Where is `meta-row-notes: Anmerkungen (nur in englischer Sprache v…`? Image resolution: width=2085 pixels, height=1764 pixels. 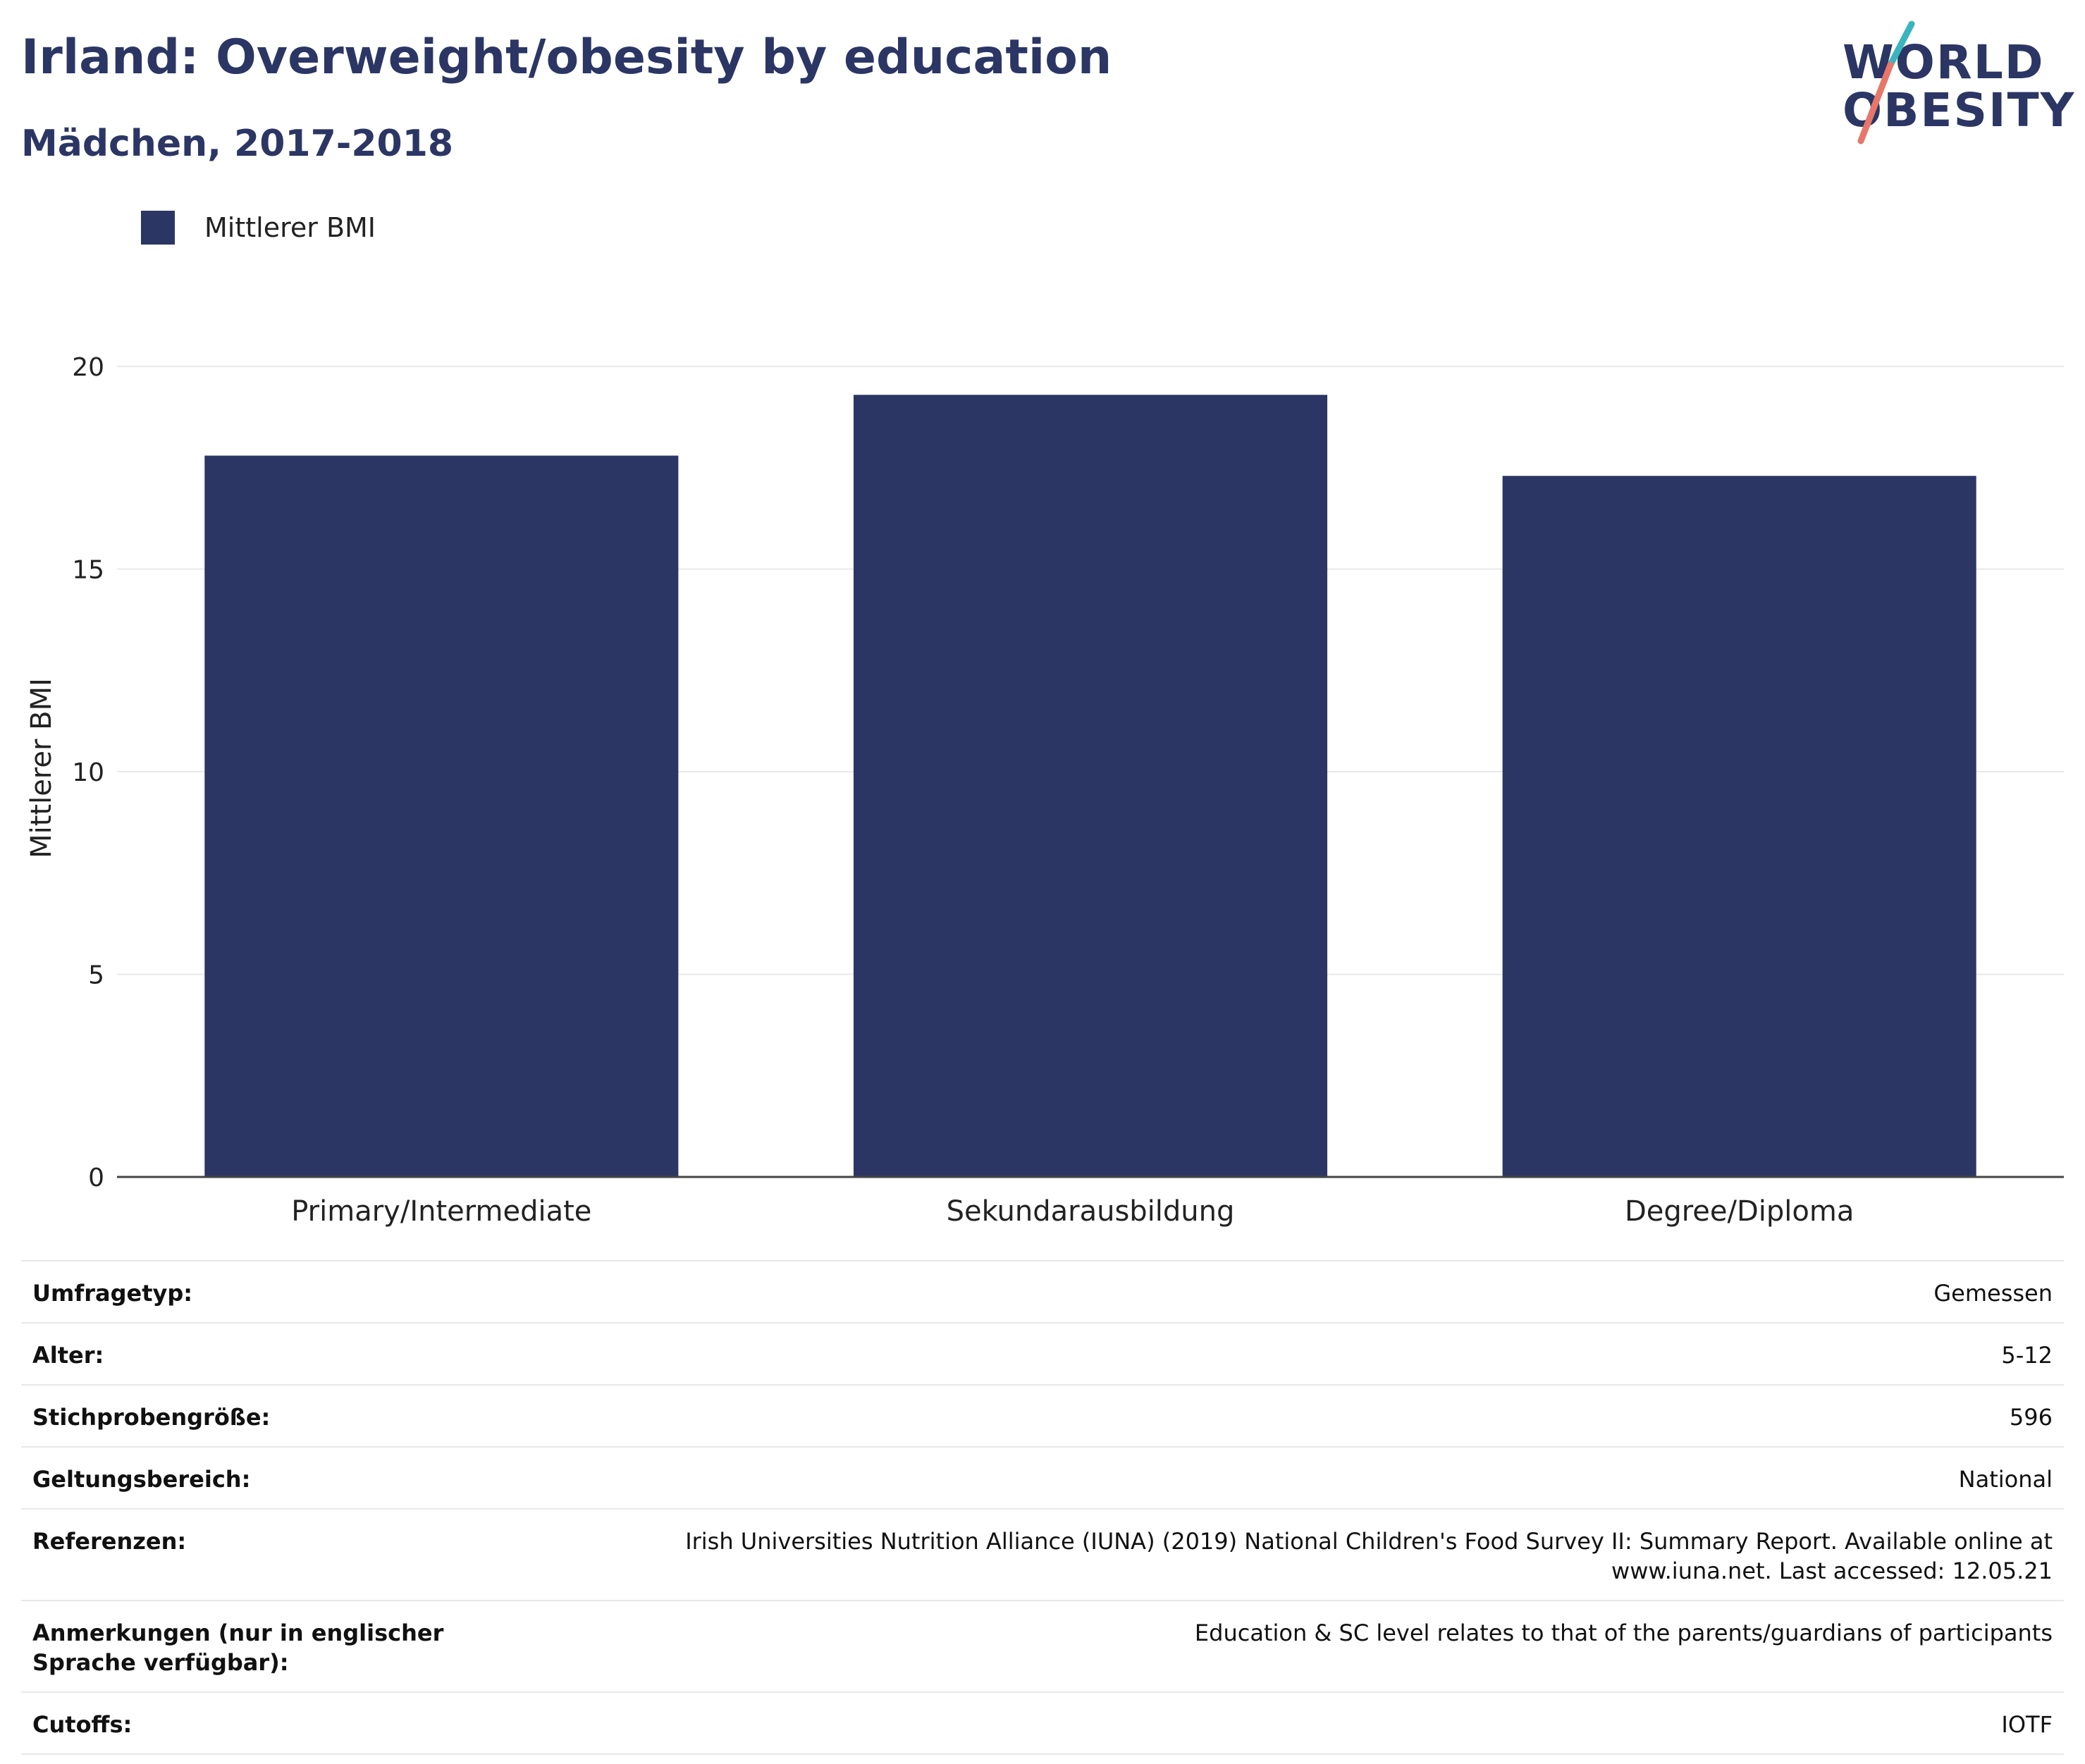 meta-row-notes: Anmerkungen (nur in englischer Sprache v… is located at coordinates (1042, 1645).